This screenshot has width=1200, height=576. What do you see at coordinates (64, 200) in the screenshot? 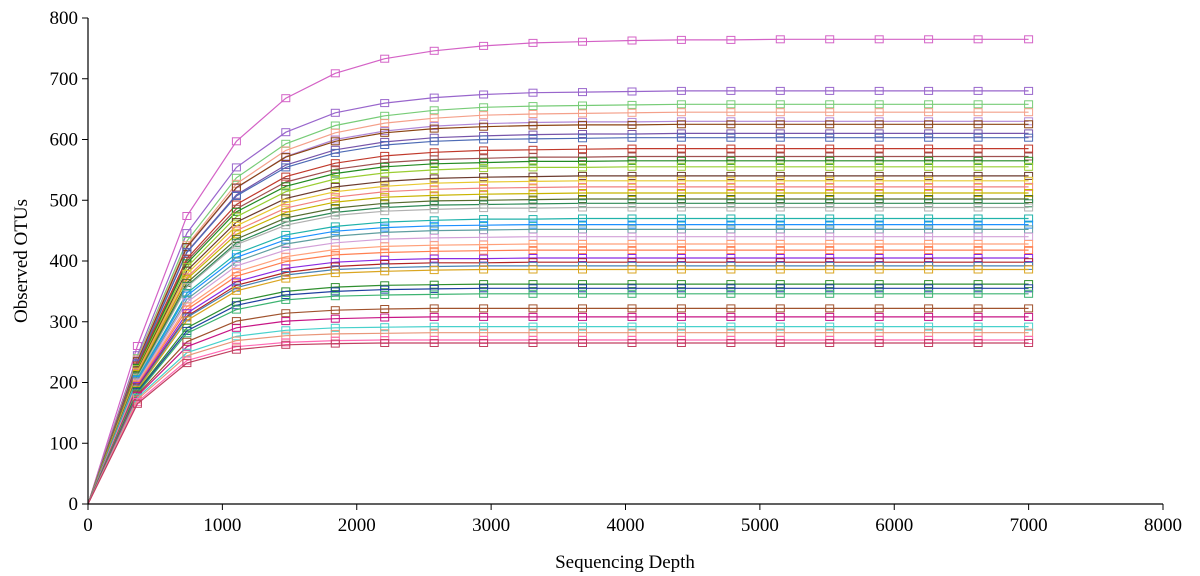
I see `y-tick-label: 500` at bounding box center [64, 200].